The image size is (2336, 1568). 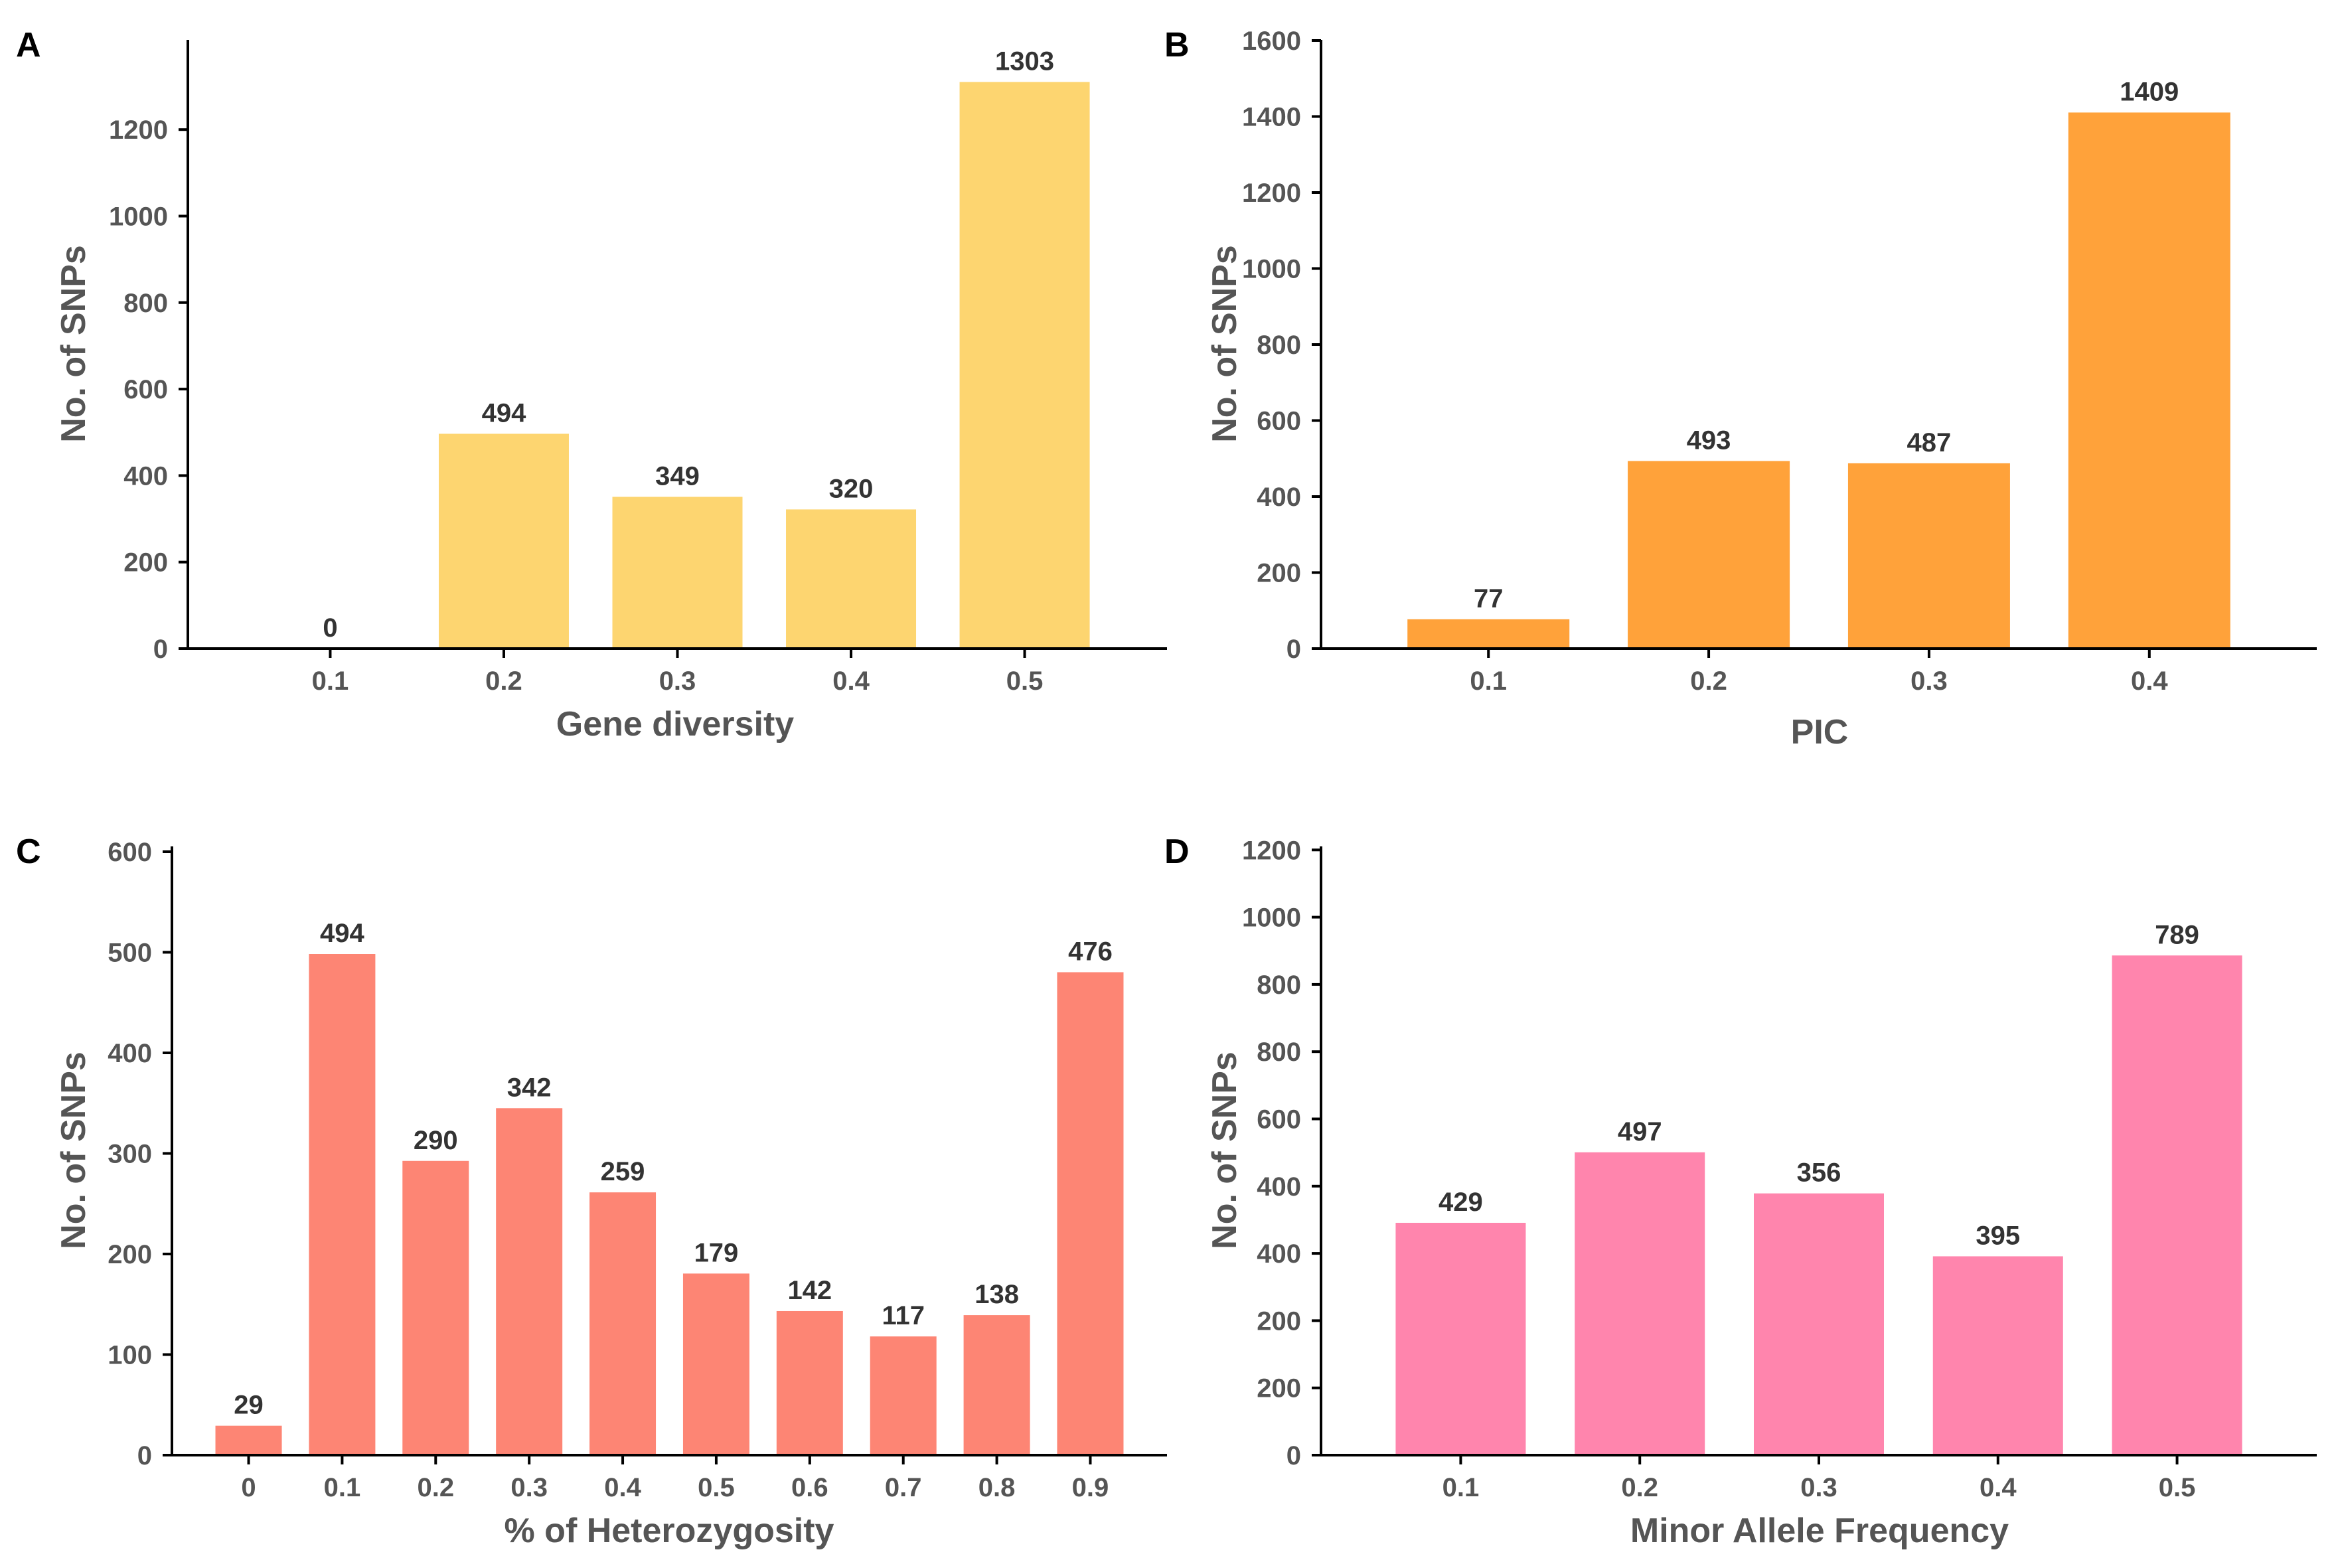 What do you see at coordinates (1090, 952) in the screenshot?
I see `data-label: 476` at bounding box center [1090, 952].